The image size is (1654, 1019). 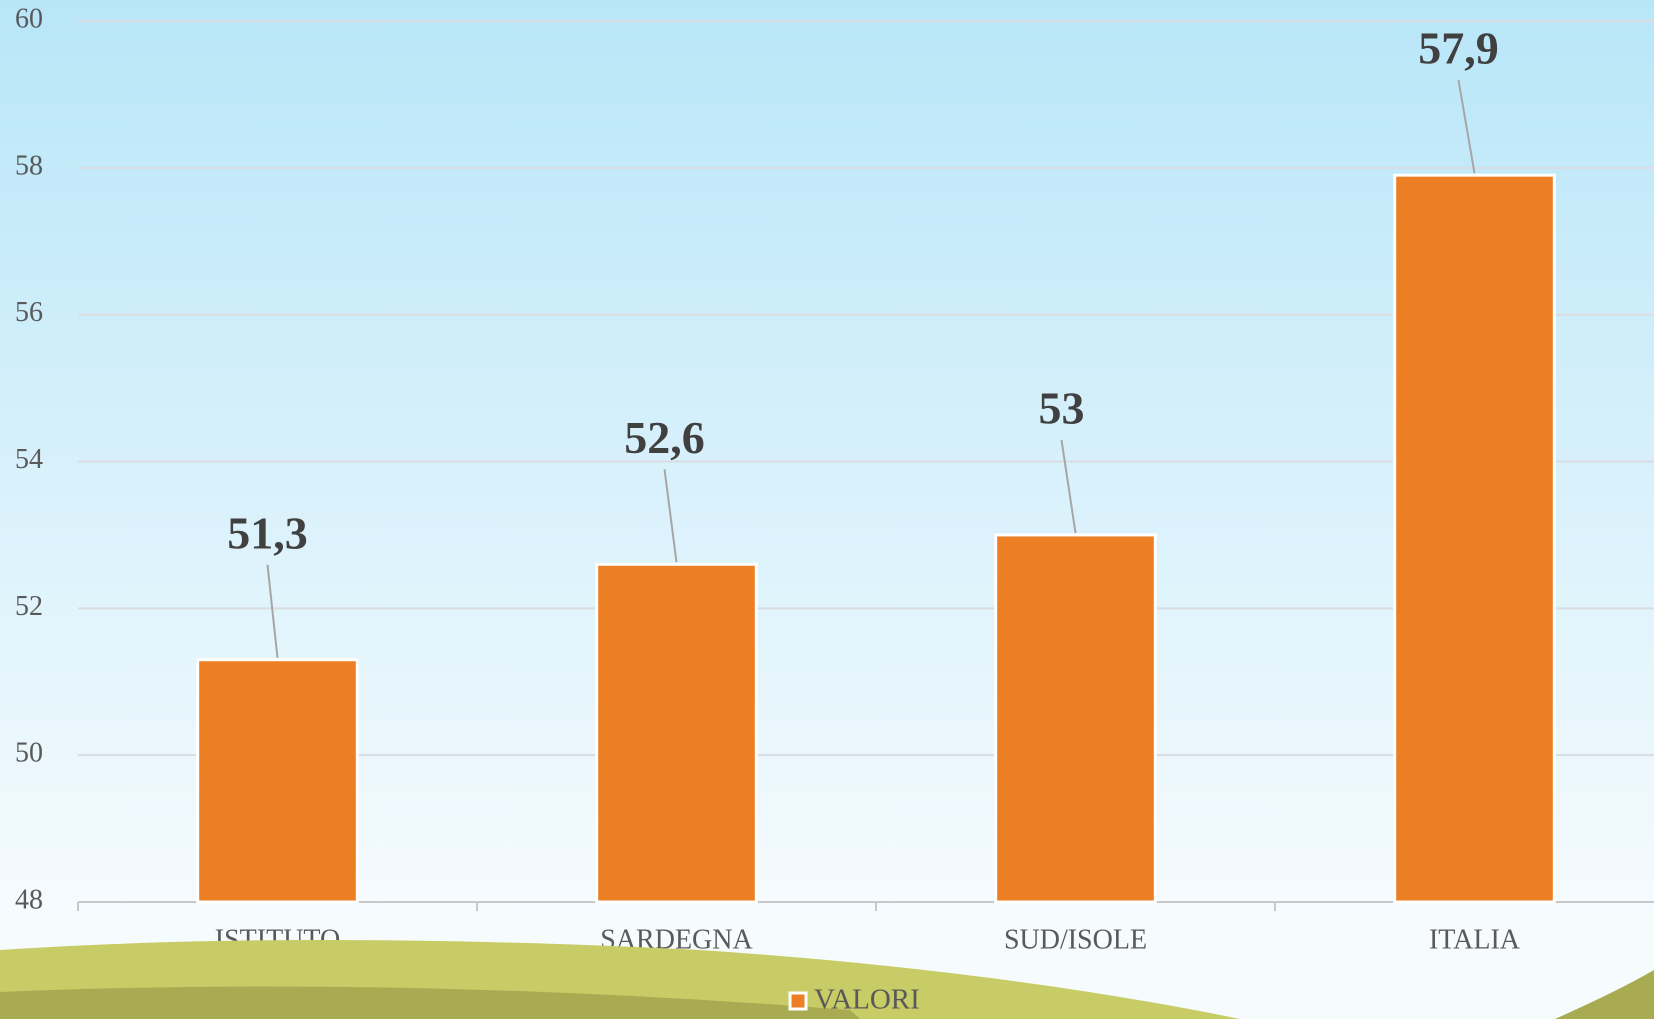 I want to click on y-tick-label: 56, so click(x=29, y=312).